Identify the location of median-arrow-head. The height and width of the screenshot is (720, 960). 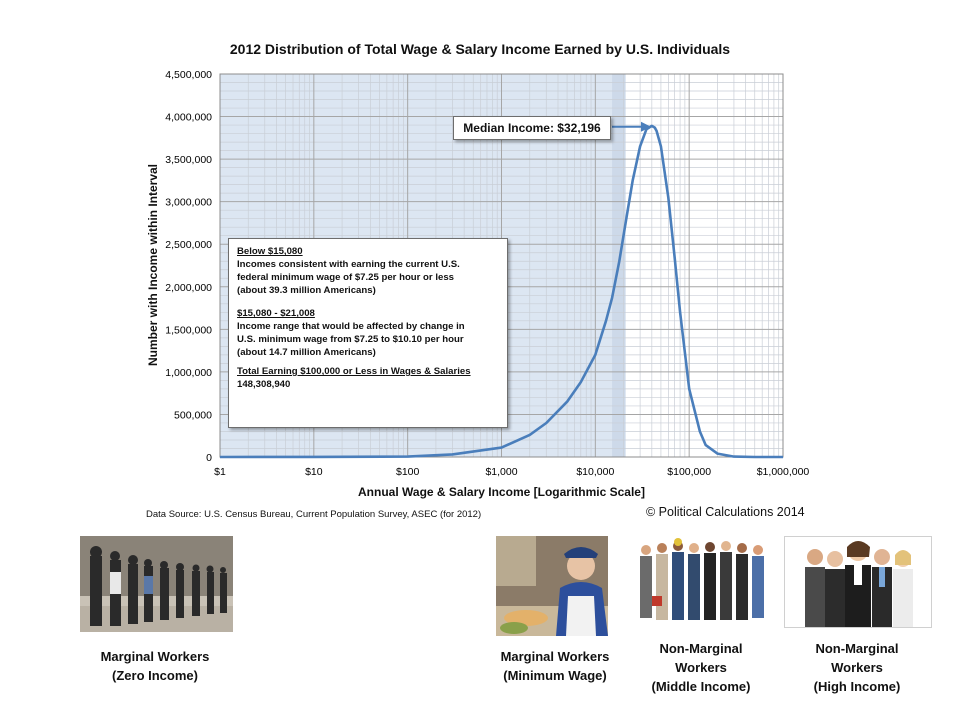
(645, 126).